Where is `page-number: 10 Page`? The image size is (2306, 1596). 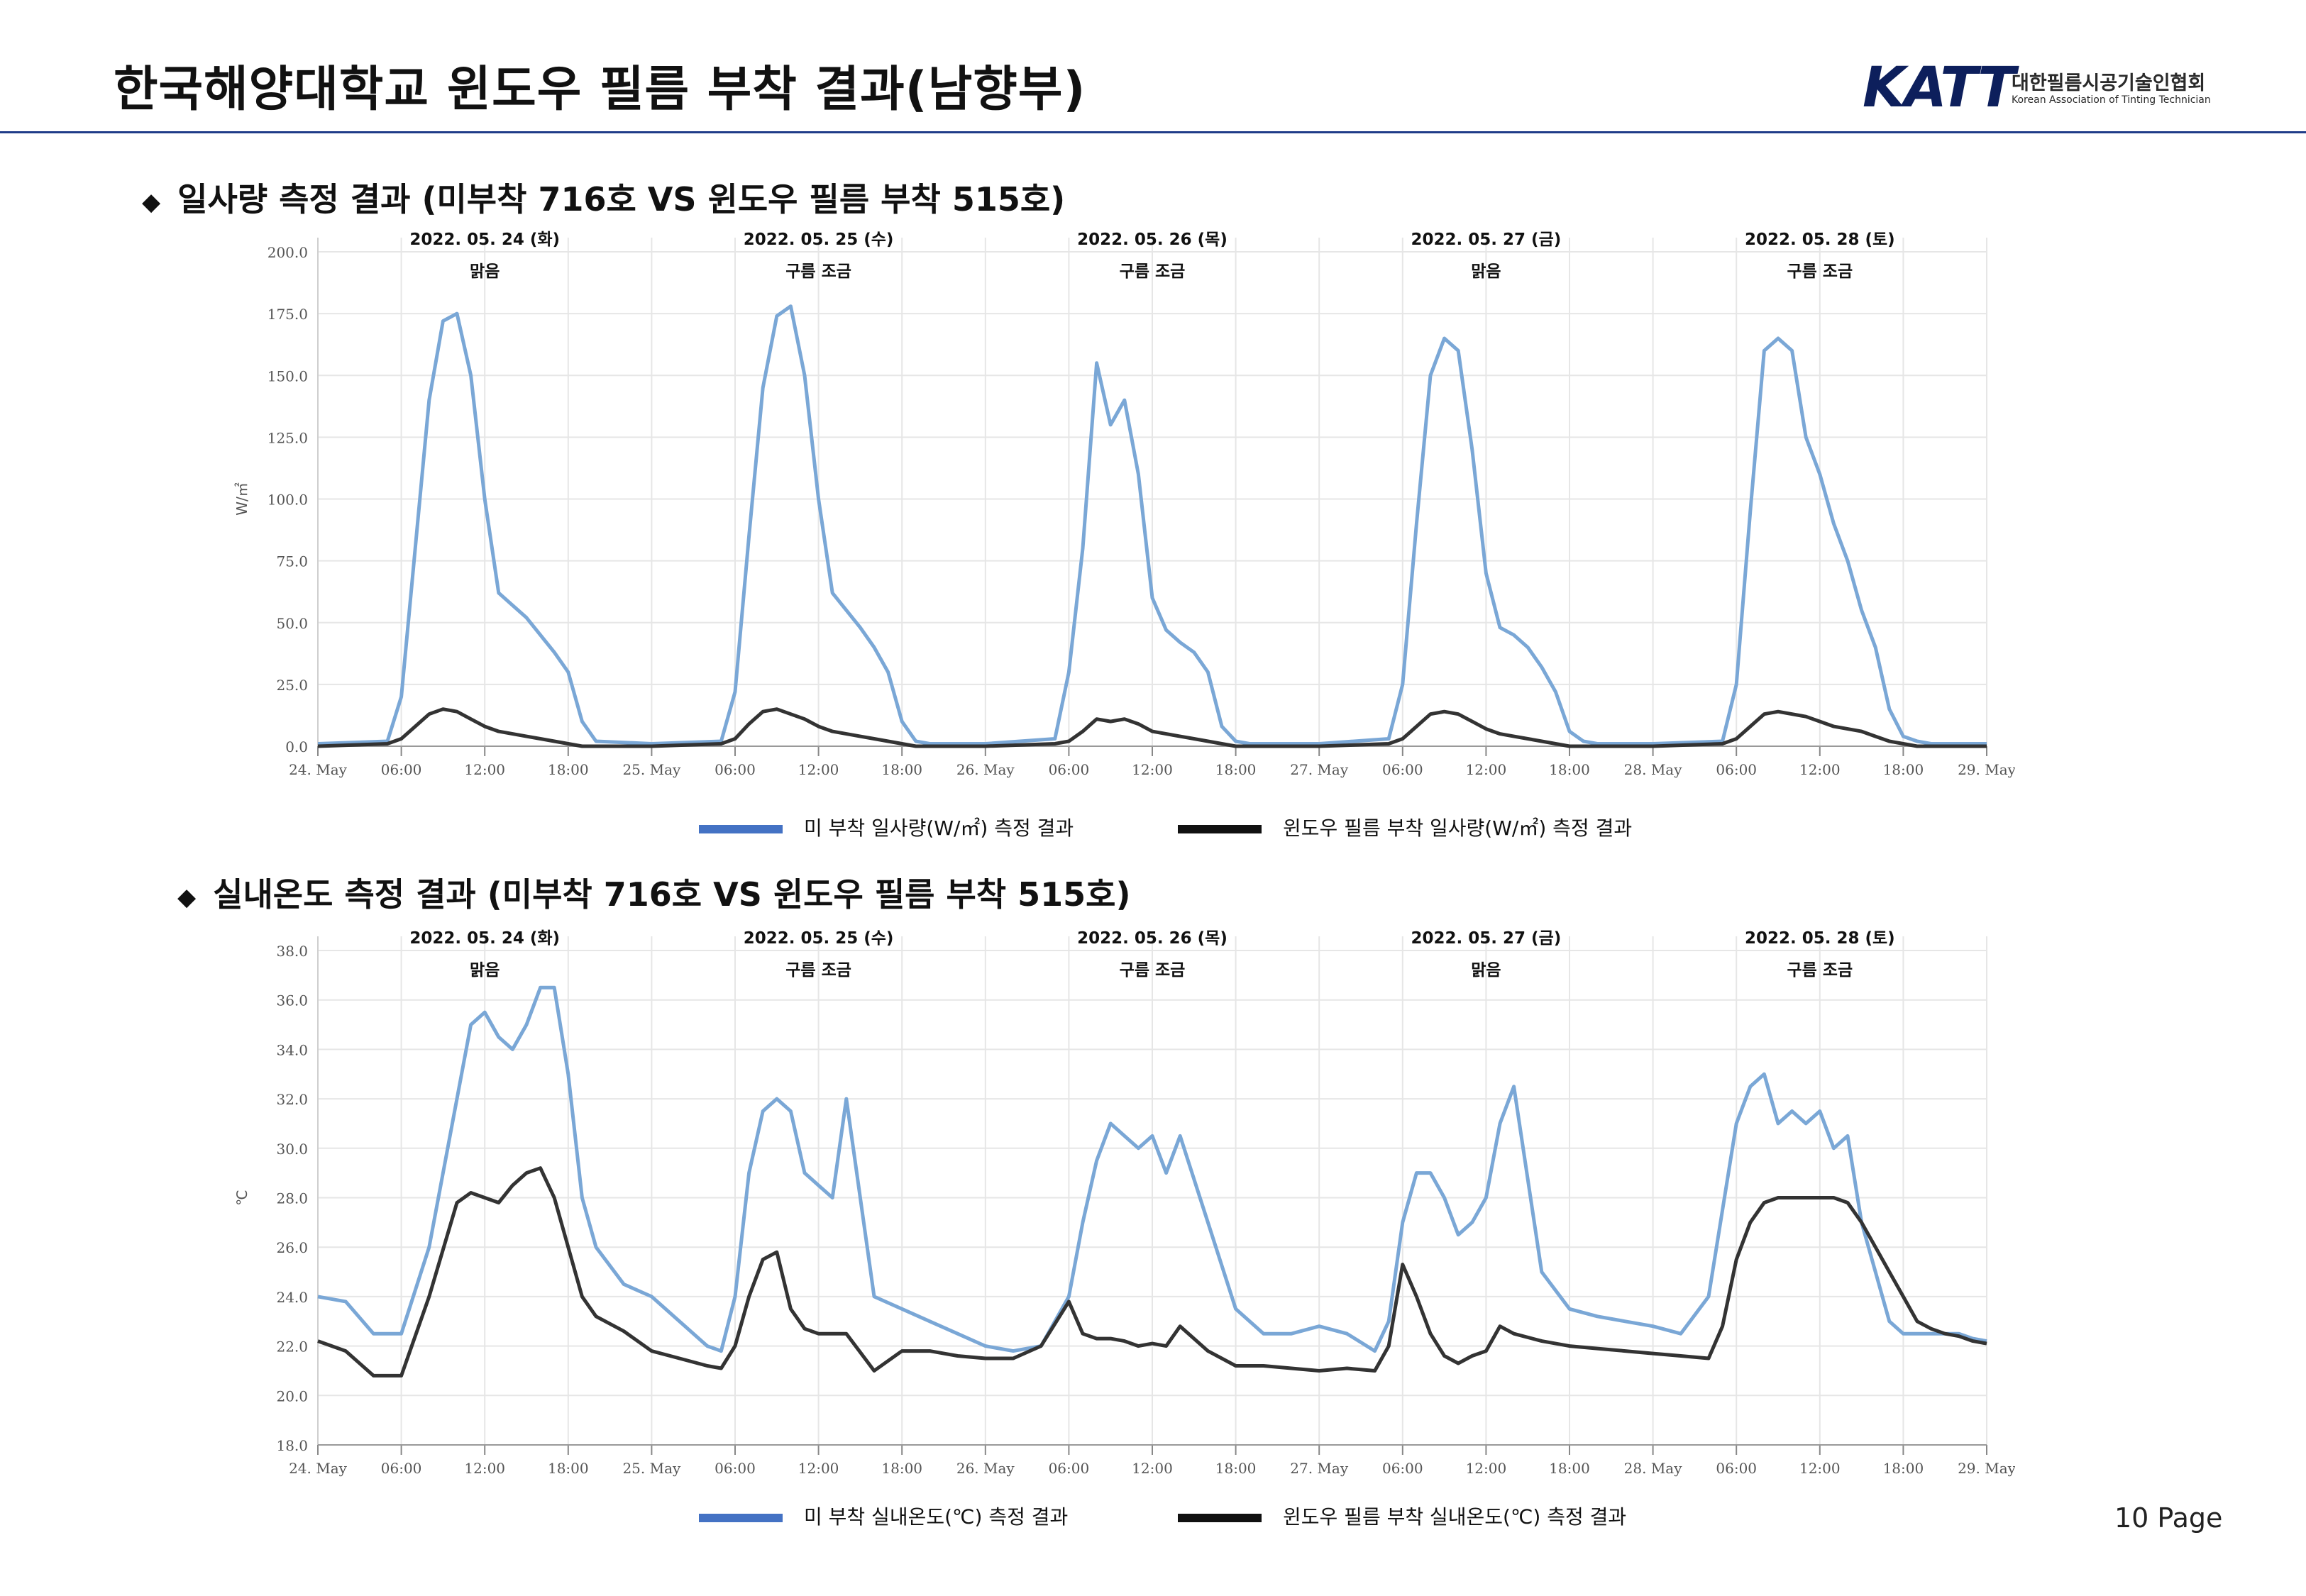
page-number: 10 Page is located at coordinates (2168, 1518).